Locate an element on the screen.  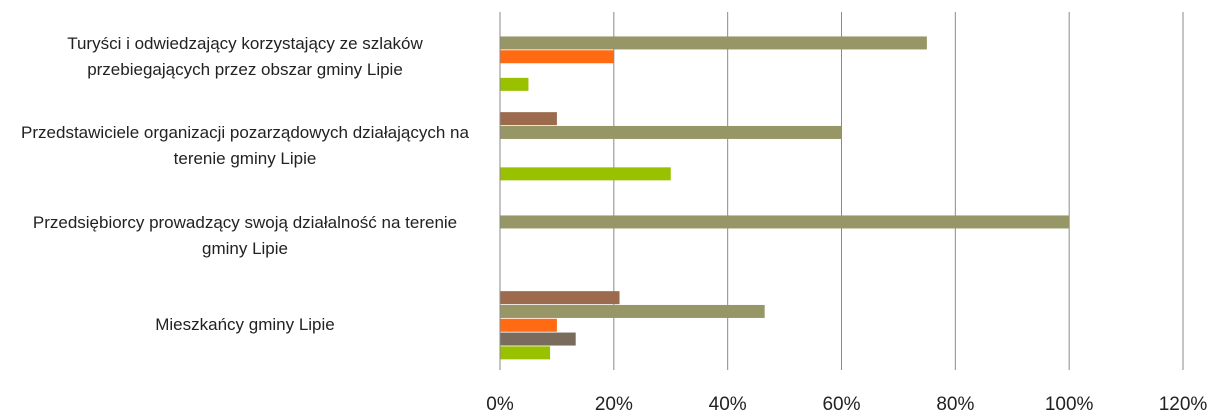
x-tick-label: 100% is located at coordinates (1069, 404).